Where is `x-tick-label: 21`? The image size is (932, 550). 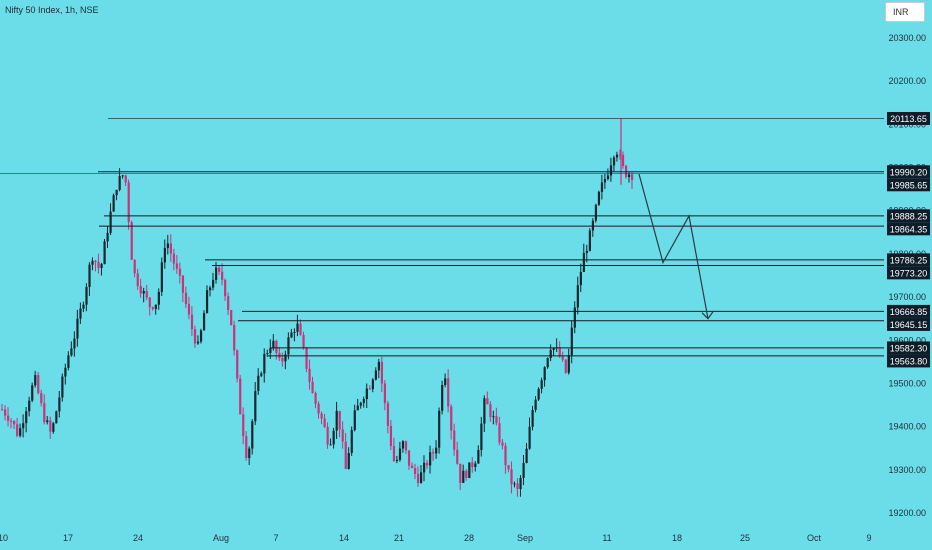
x-tick-label: 21 is located at coordinates (399, 538).